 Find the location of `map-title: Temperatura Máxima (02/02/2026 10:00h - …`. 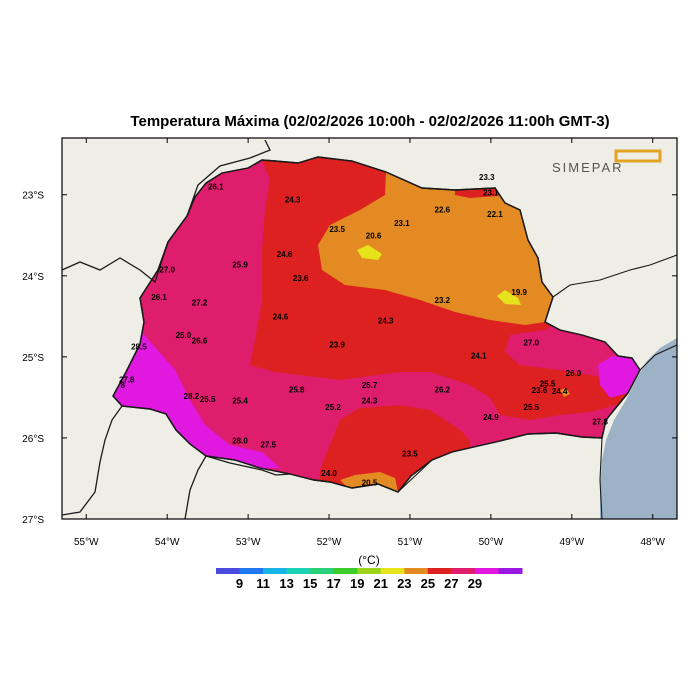

map-title: Temperatura Máxima (02/02/2026 10:00h - … is located at coordinates (369, 121).